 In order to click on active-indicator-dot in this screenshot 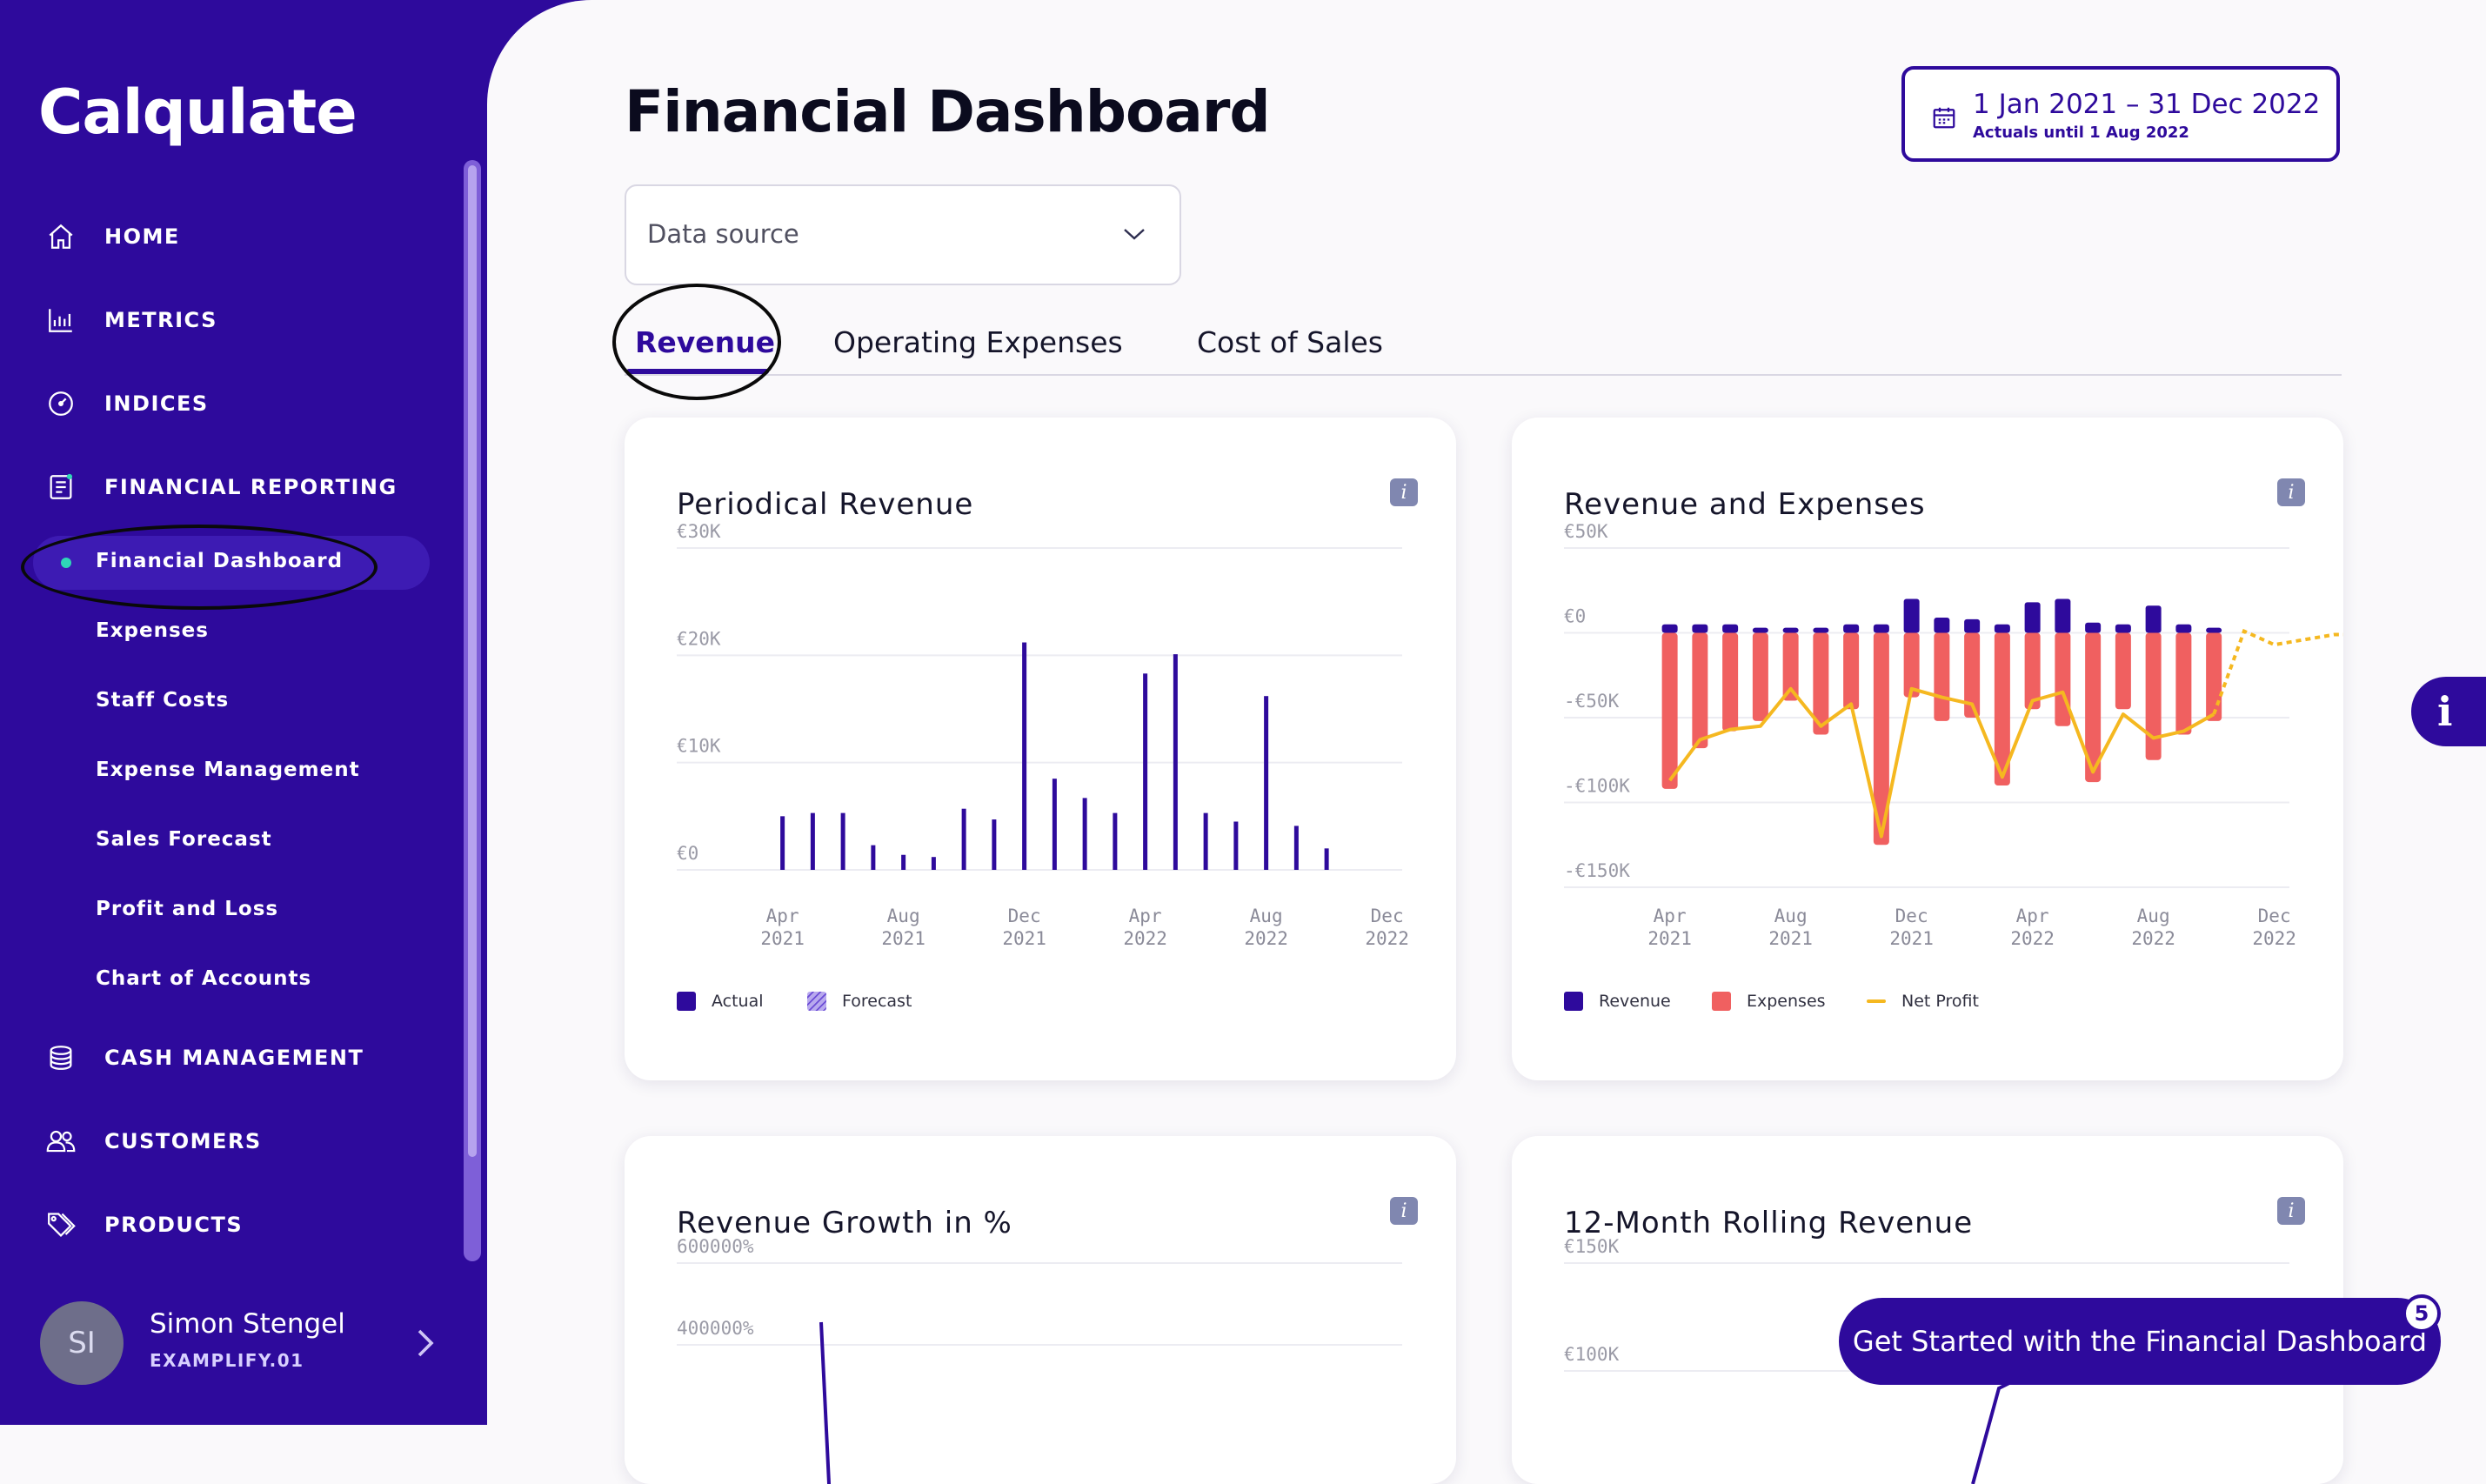, I will do `click(66, 563)`.